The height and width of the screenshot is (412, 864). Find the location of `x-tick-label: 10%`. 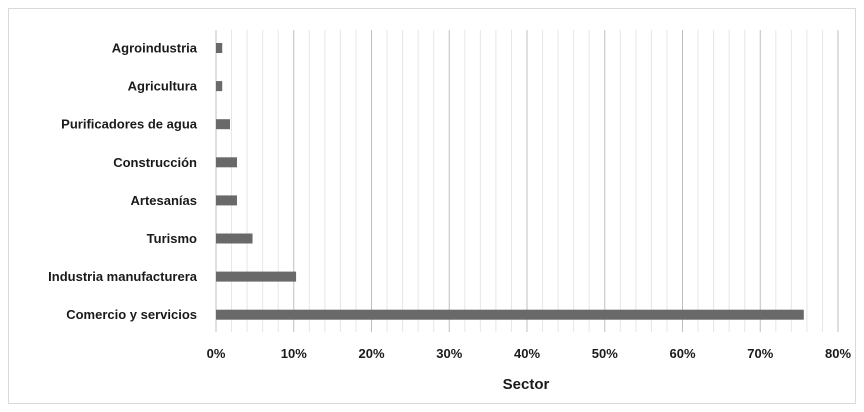

x-tick-label: 10% is located at coordinates (294, 353).